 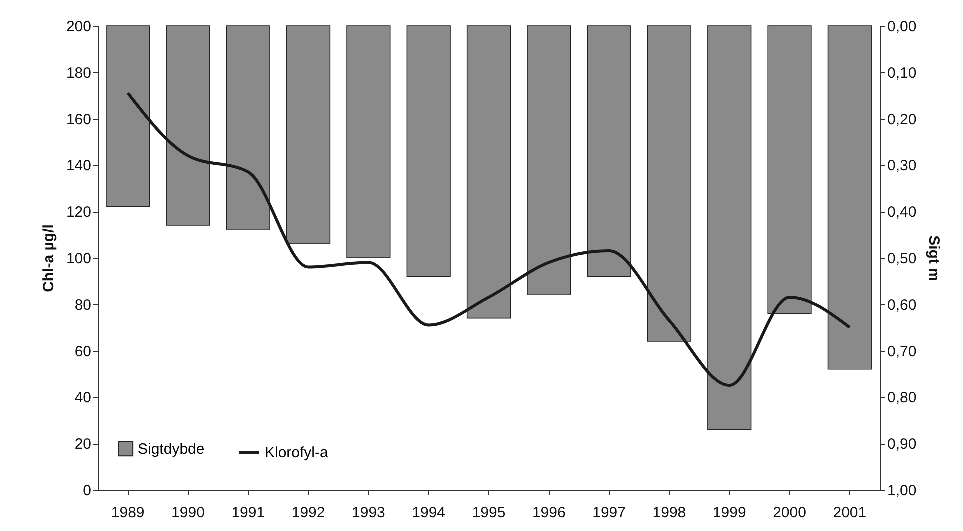 I want to click on x-tick-label: 1991, so click(x=249, y=513).